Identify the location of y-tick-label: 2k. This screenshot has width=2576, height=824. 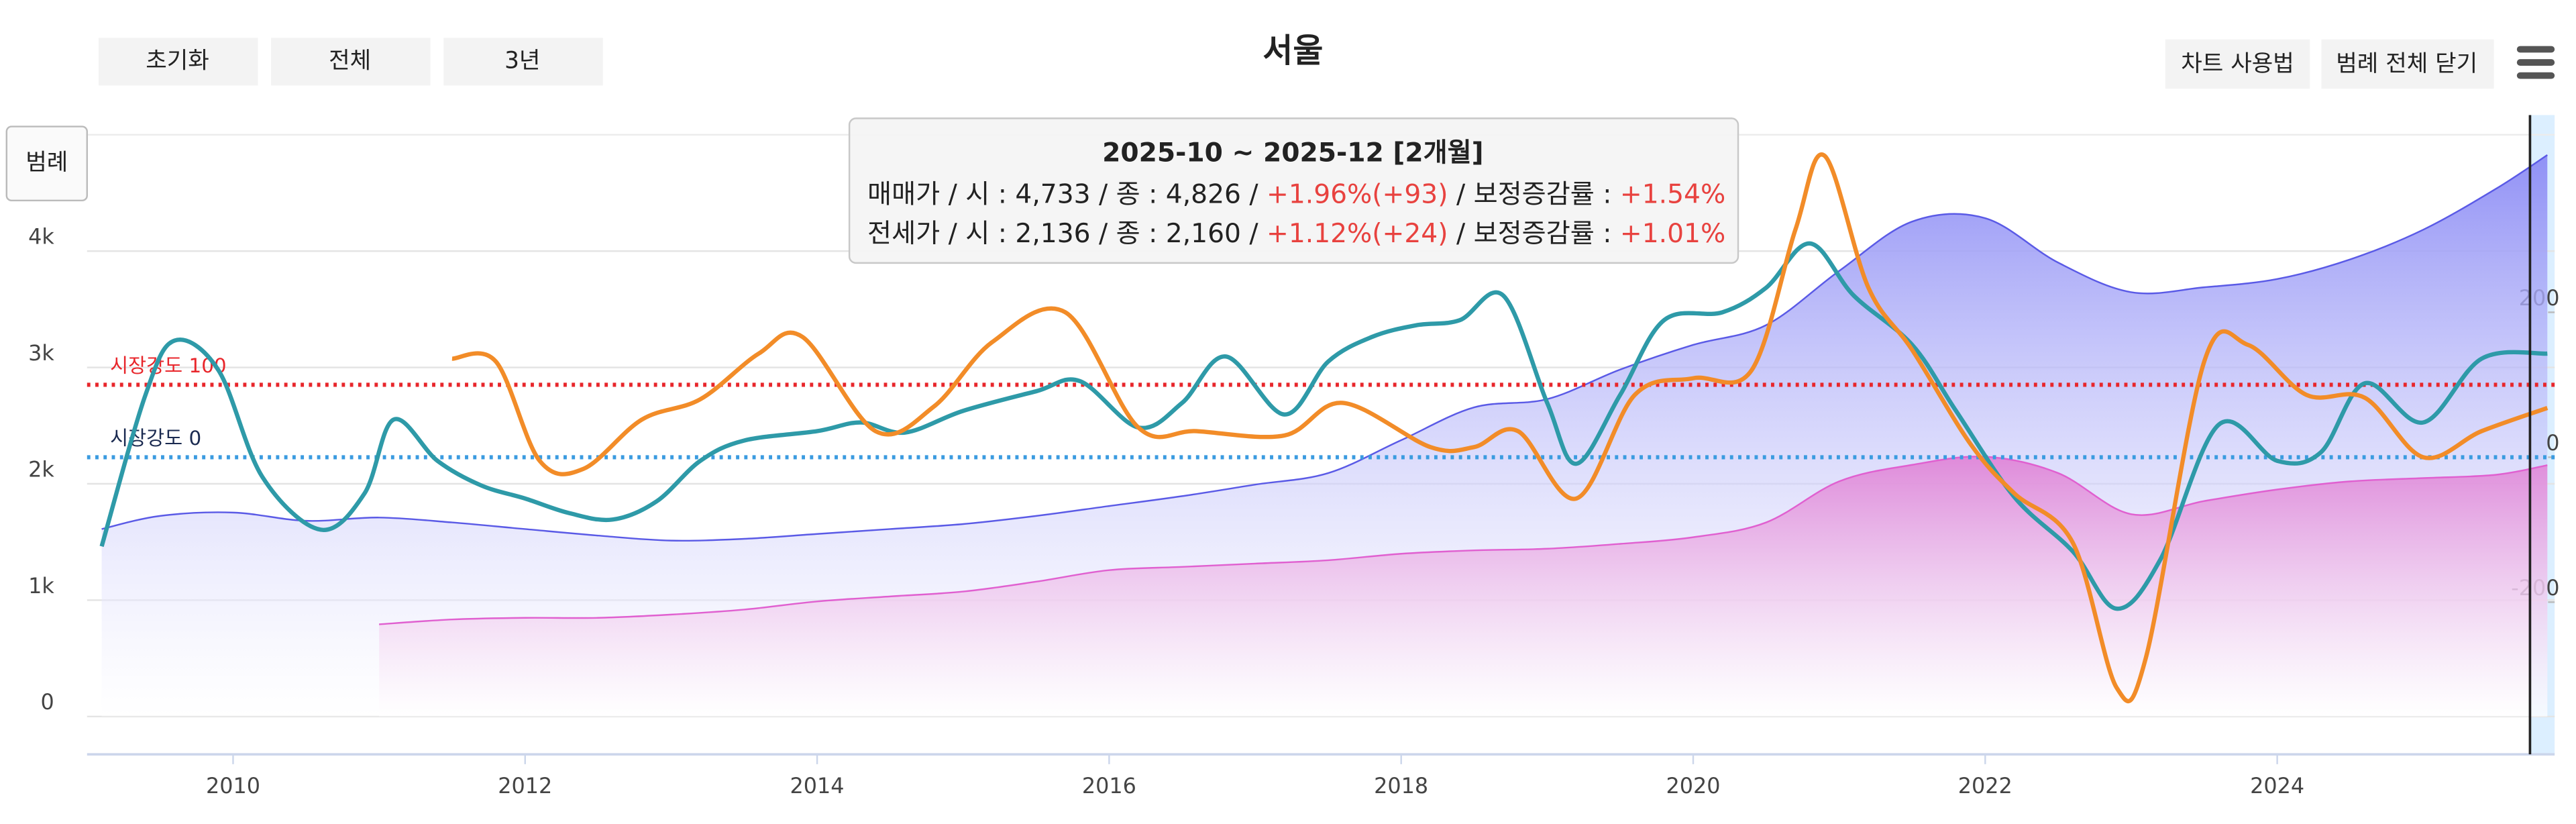
(41, 469).